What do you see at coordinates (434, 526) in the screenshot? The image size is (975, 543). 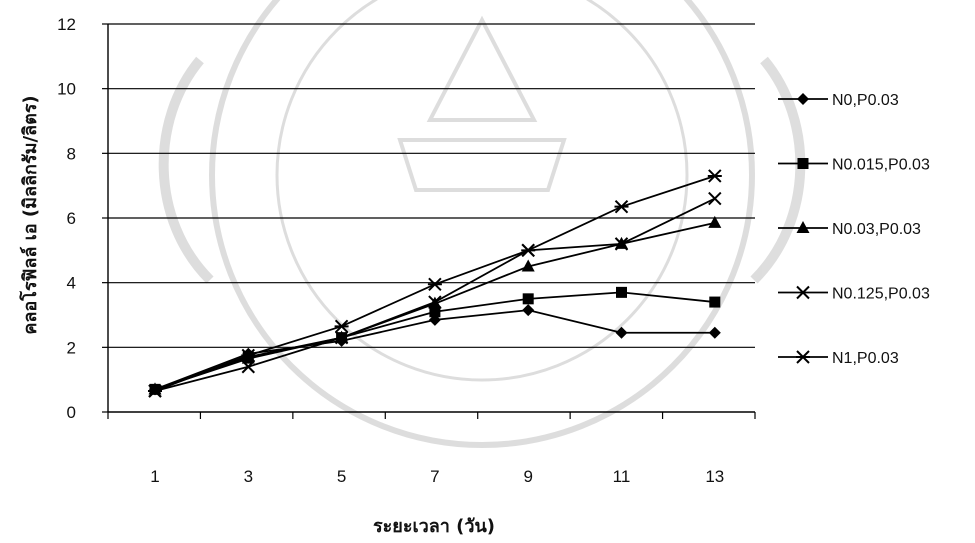 I see `x-axis-title: ระยะเวลา (วัน)` at bounding box center [434, 526].